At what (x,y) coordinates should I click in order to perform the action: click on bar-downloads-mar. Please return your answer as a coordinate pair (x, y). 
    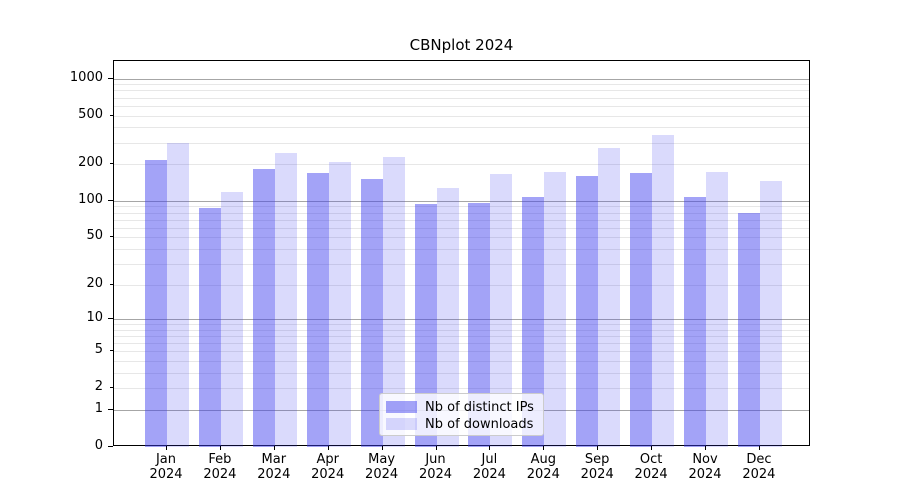
    Looking at the image, I should click on (285, 300).